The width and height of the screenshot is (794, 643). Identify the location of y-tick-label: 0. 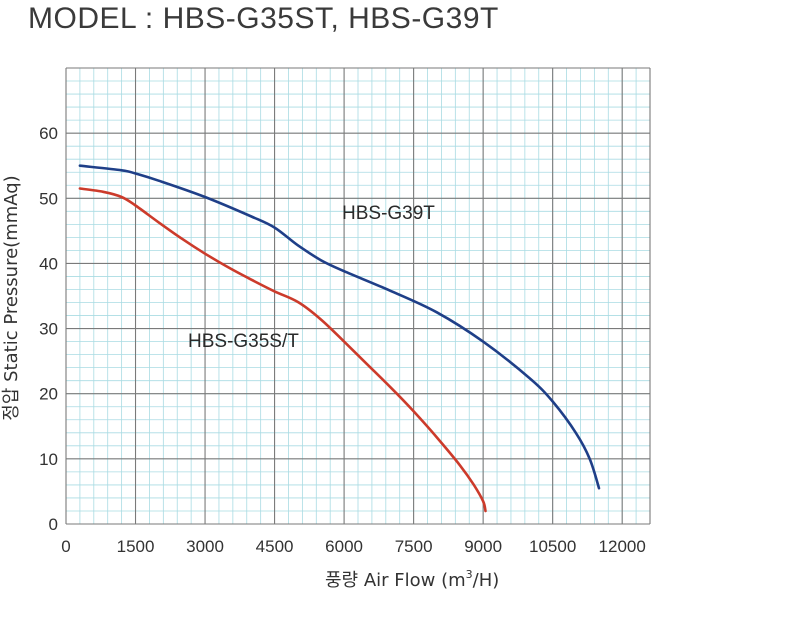
(53, 524).